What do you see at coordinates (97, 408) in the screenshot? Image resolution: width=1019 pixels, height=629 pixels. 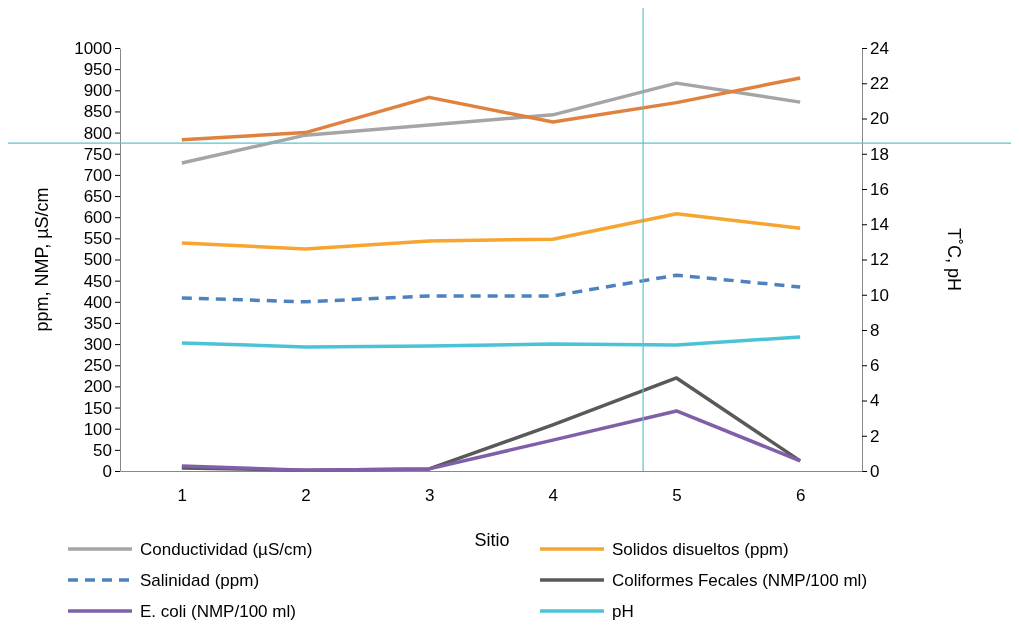 I see `y-tick-label: 150` at bounding box center [97, 408].